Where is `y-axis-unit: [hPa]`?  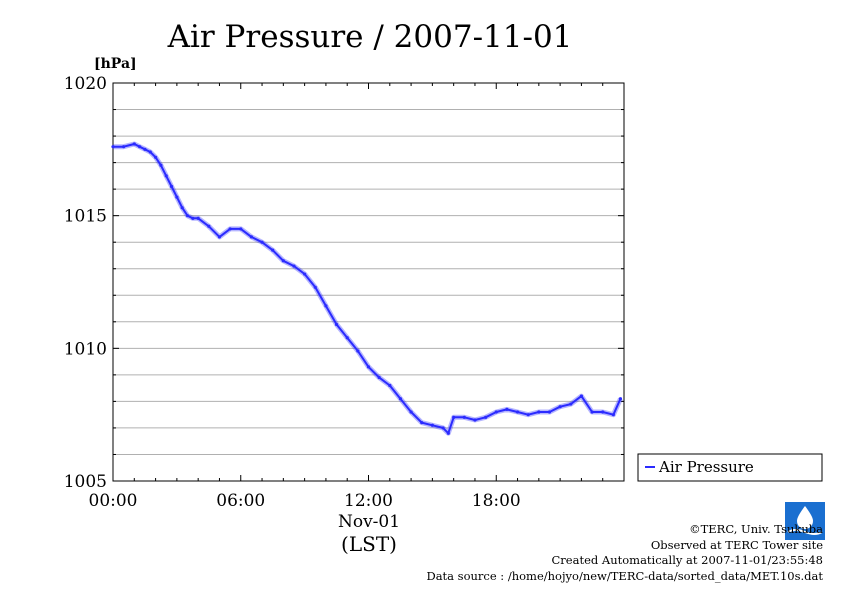 y-axis-unit: [hPa] is located at coordinates (115, 64).